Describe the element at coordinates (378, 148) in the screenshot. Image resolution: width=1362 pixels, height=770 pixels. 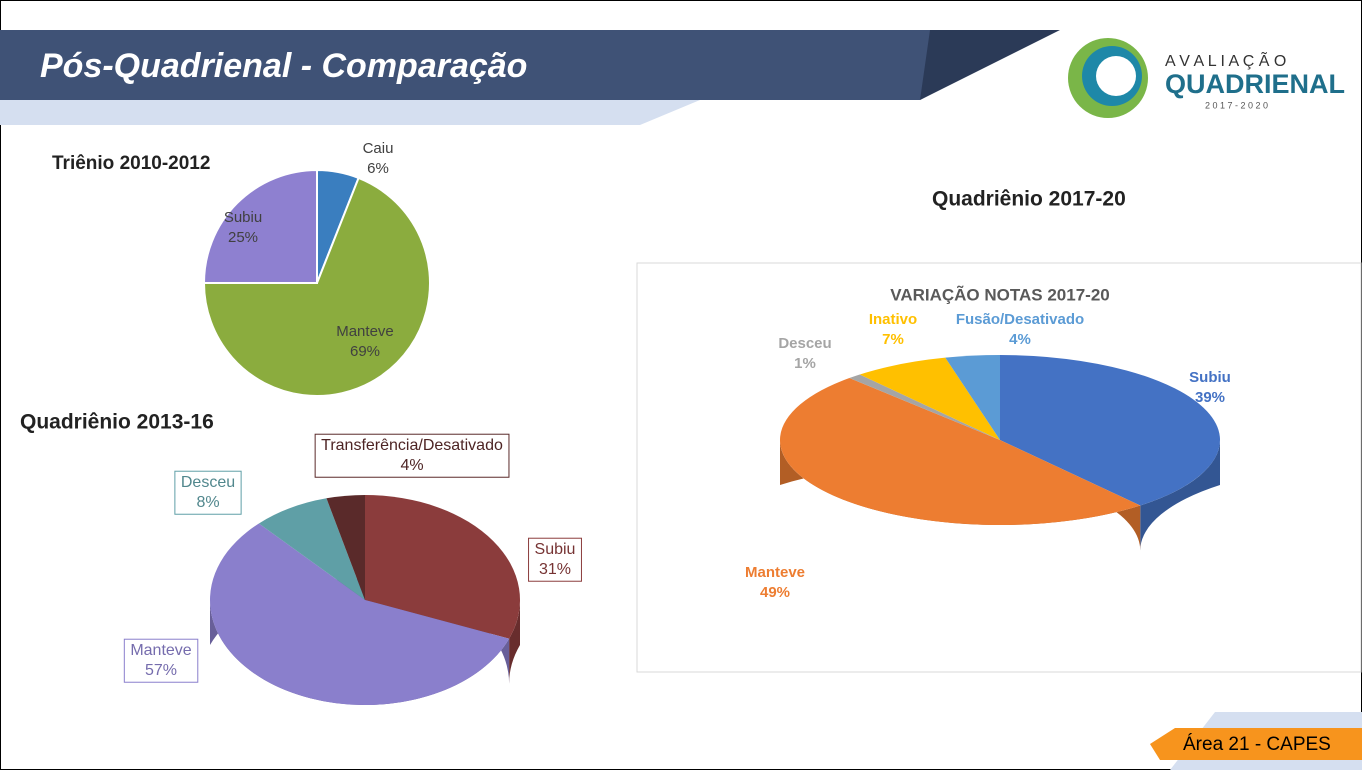
I see `category-label: Caiu` at that location.